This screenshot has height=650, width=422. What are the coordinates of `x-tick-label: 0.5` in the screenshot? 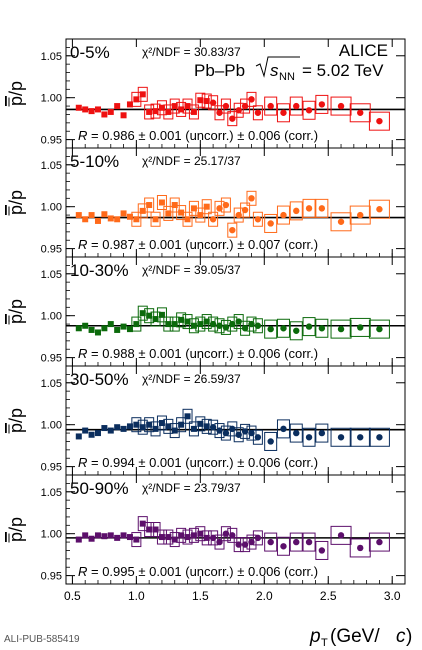 It's located at (72, 596).